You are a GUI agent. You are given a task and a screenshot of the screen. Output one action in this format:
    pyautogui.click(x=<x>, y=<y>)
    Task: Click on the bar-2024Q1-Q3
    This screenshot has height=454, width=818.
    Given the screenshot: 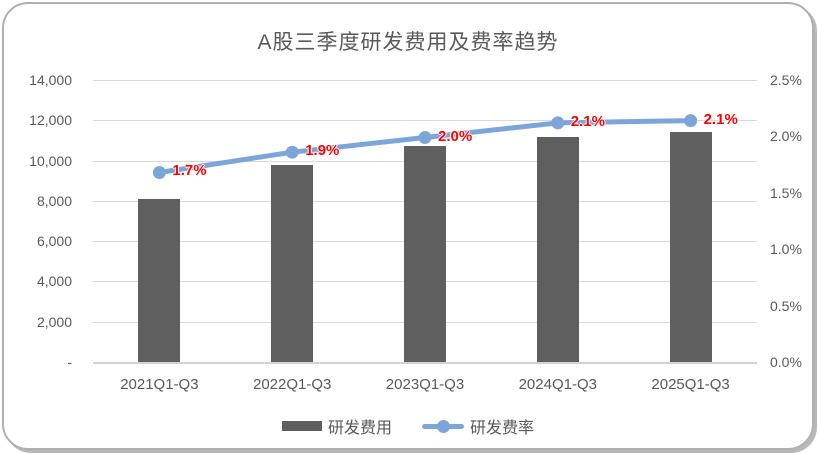 What is the action you would take?
    pyautogui.click(x=557, y=249)
    